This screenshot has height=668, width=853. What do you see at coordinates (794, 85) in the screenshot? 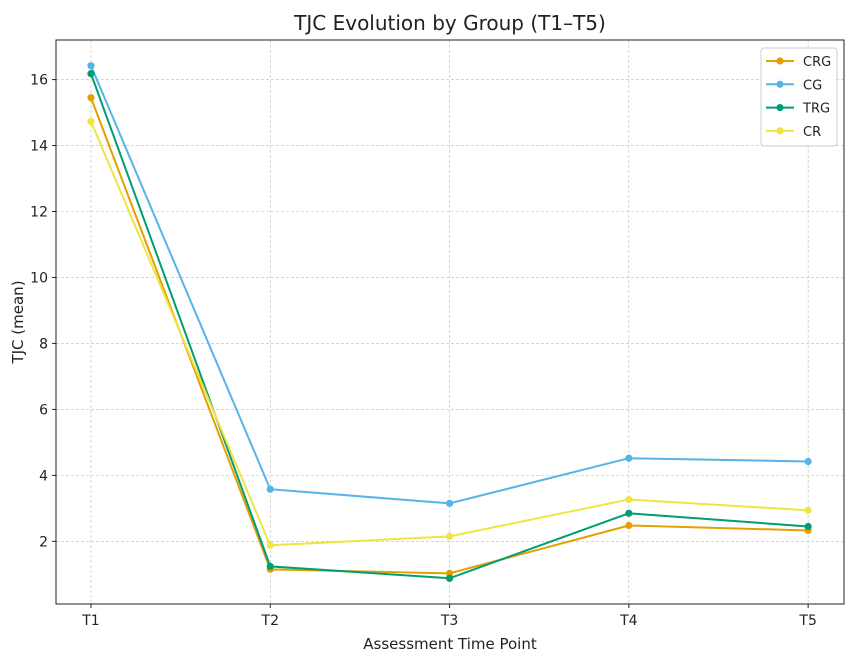
I see `legend-item: CG` at bounding box center [794, 85].